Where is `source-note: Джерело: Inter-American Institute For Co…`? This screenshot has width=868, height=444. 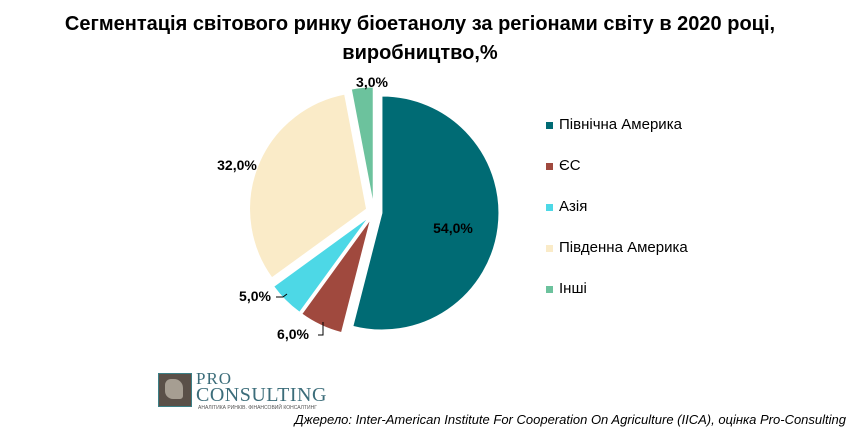
source-note: Джерело: Inter-American Institute For Co… is located at coordinates (570, 419).